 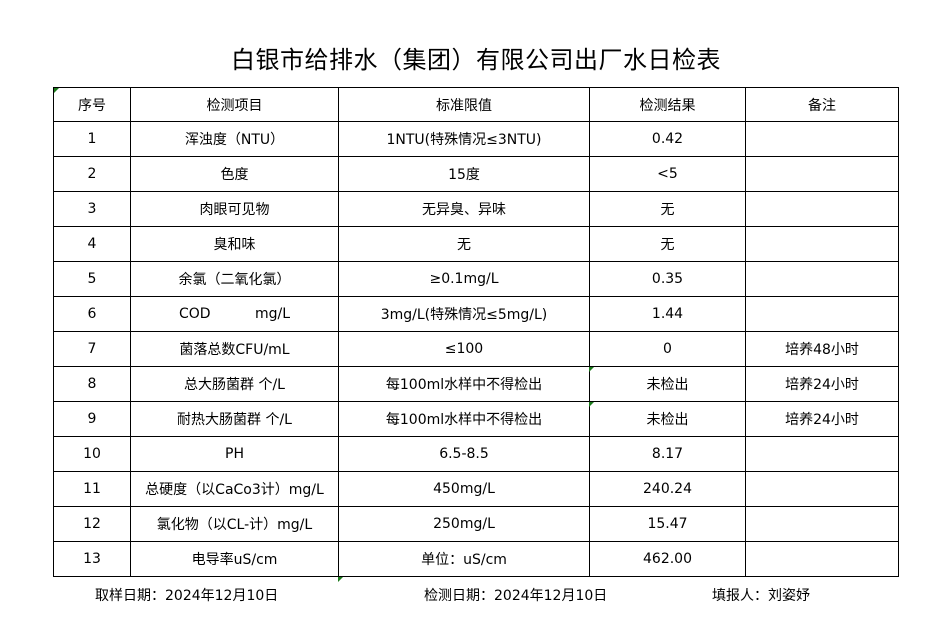 I want to click on test-date: 检测日期：2024年12月10日, so click(x=516, y=596).